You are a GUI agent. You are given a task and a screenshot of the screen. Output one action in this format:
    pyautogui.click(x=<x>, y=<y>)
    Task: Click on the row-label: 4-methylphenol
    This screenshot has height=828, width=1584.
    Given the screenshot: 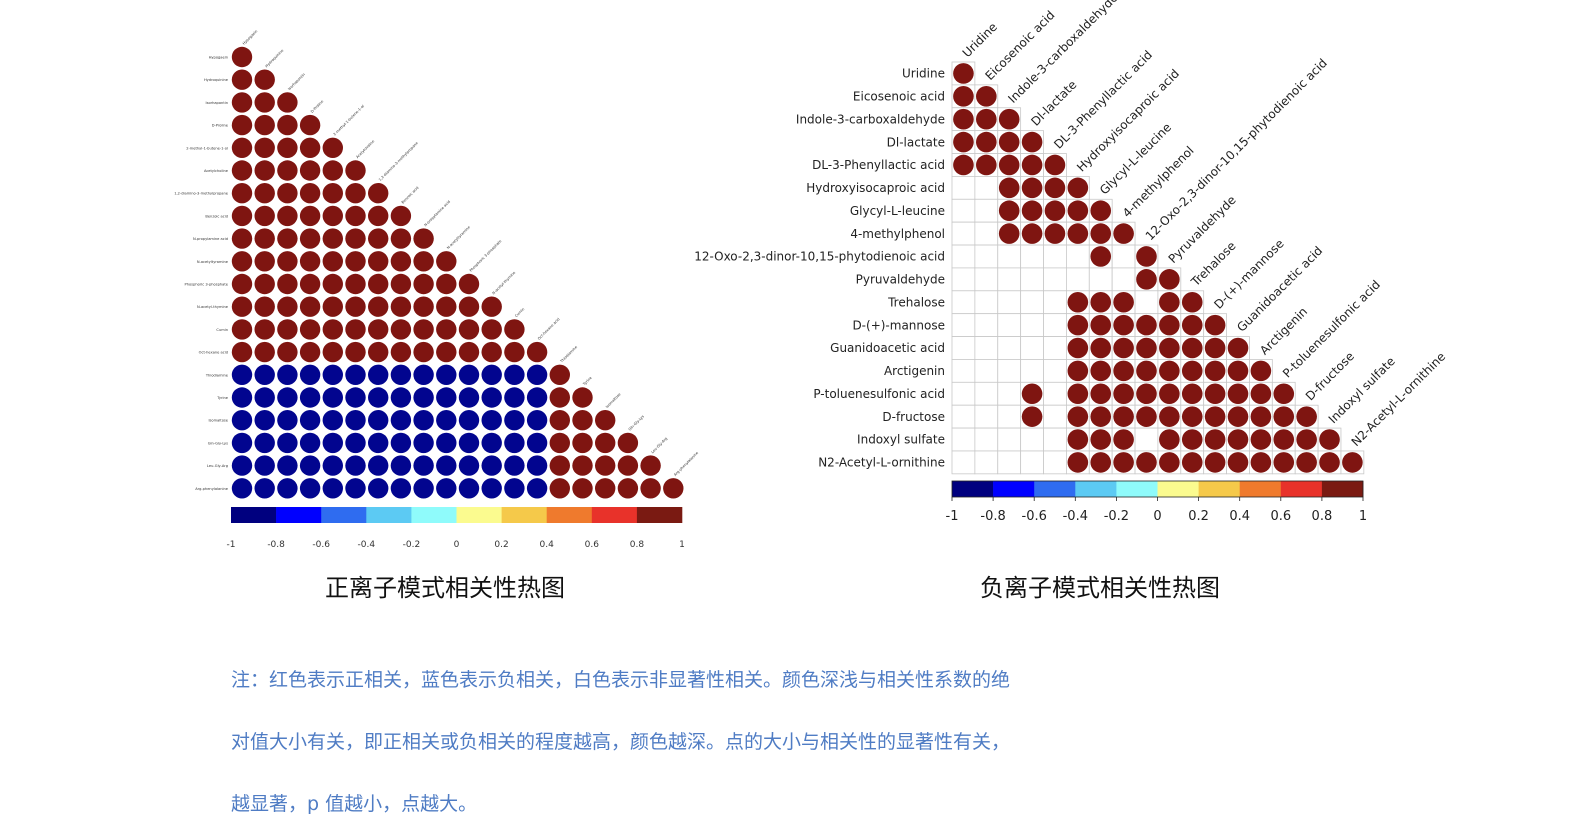 What is the action you would take?
    pyautogui.click(x=897, y=234)
    